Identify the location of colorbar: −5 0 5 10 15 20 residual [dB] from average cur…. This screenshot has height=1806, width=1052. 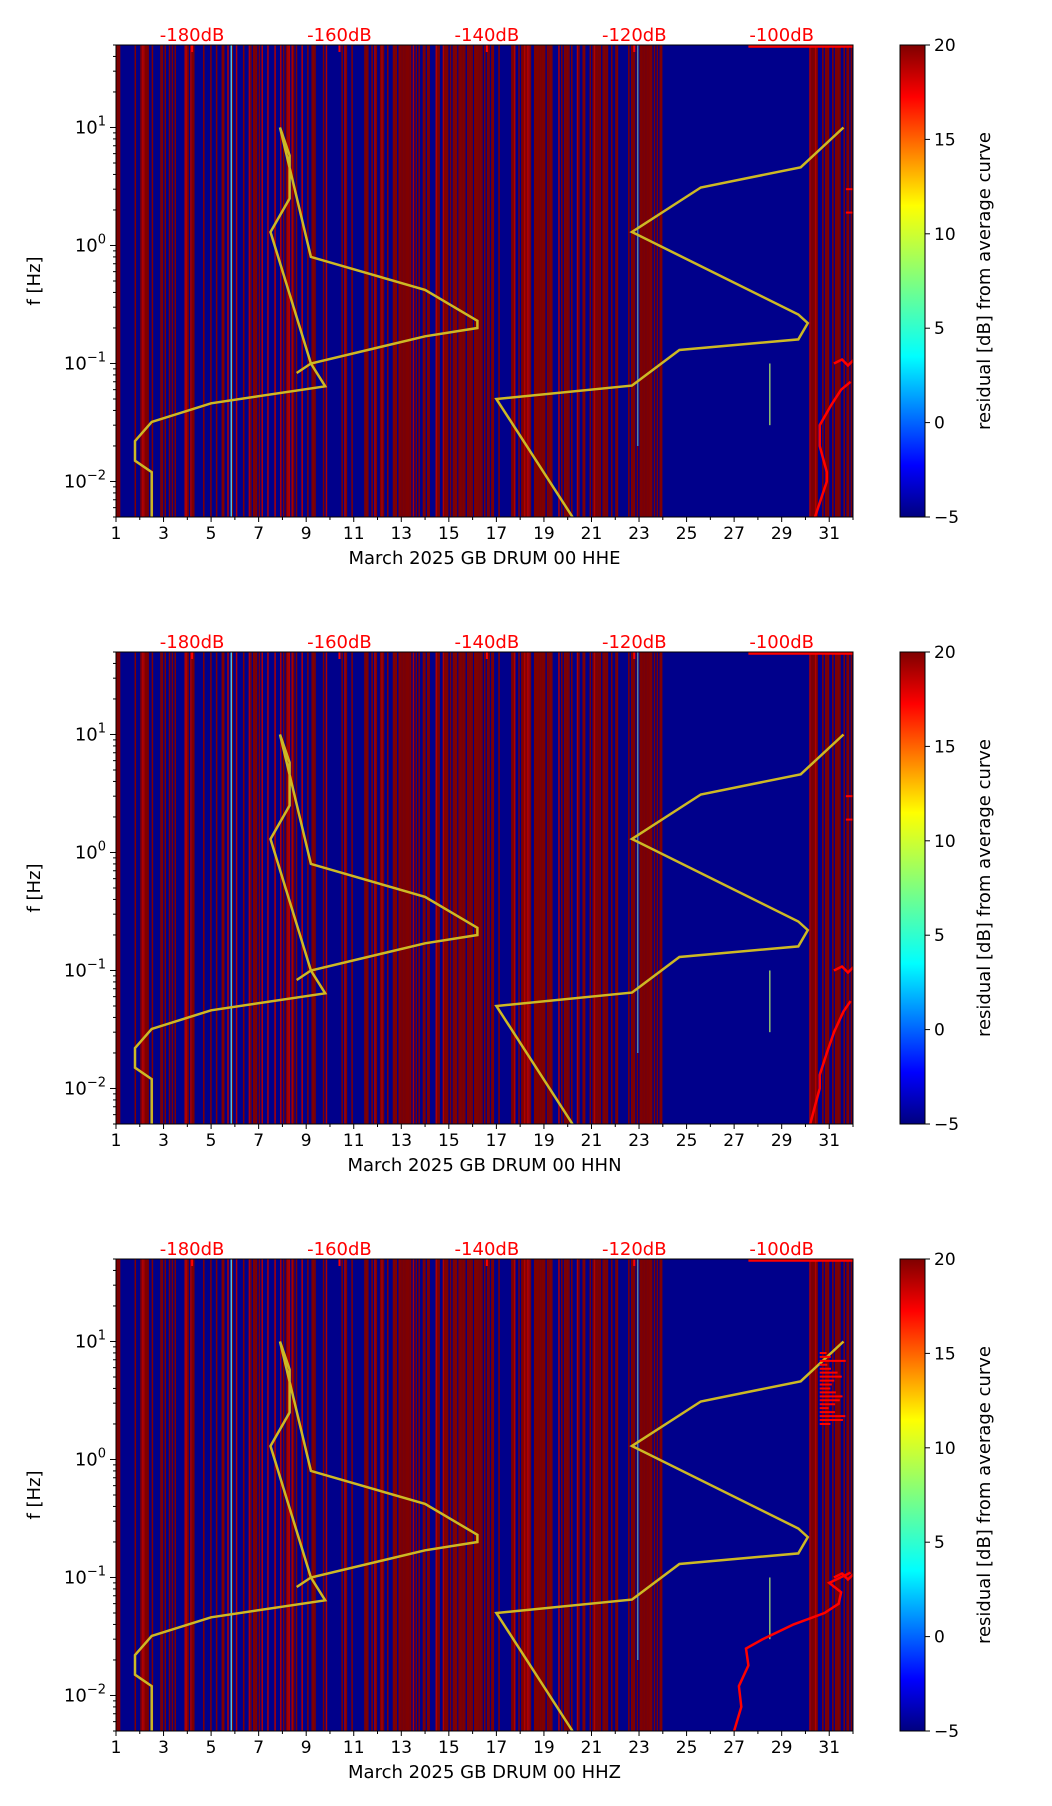
(947, 1496).